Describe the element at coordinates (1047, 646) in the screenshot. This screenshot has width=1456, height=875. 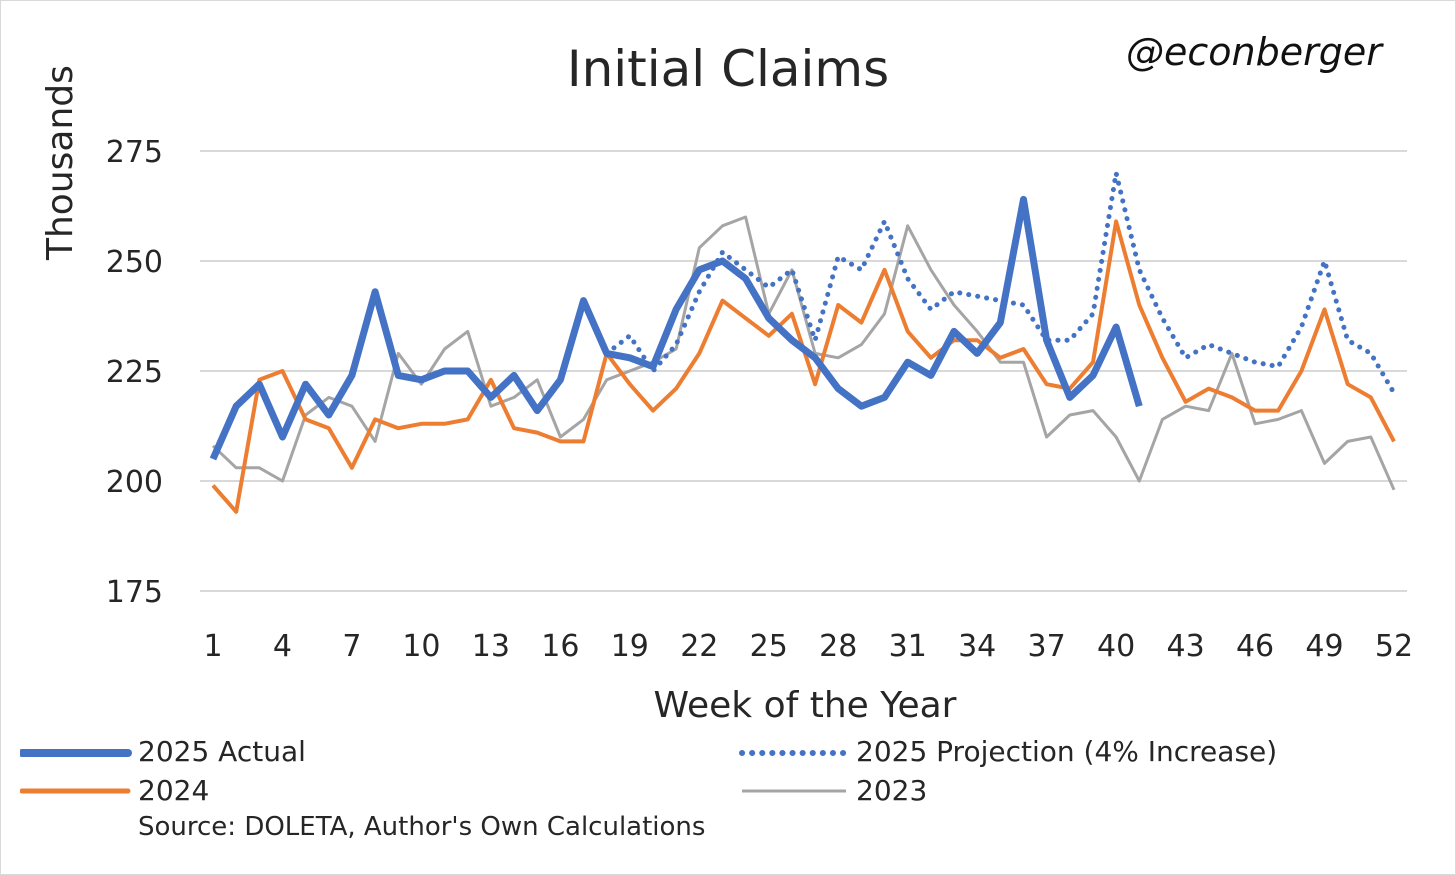
I see `x-tick-37: 37` at that location.